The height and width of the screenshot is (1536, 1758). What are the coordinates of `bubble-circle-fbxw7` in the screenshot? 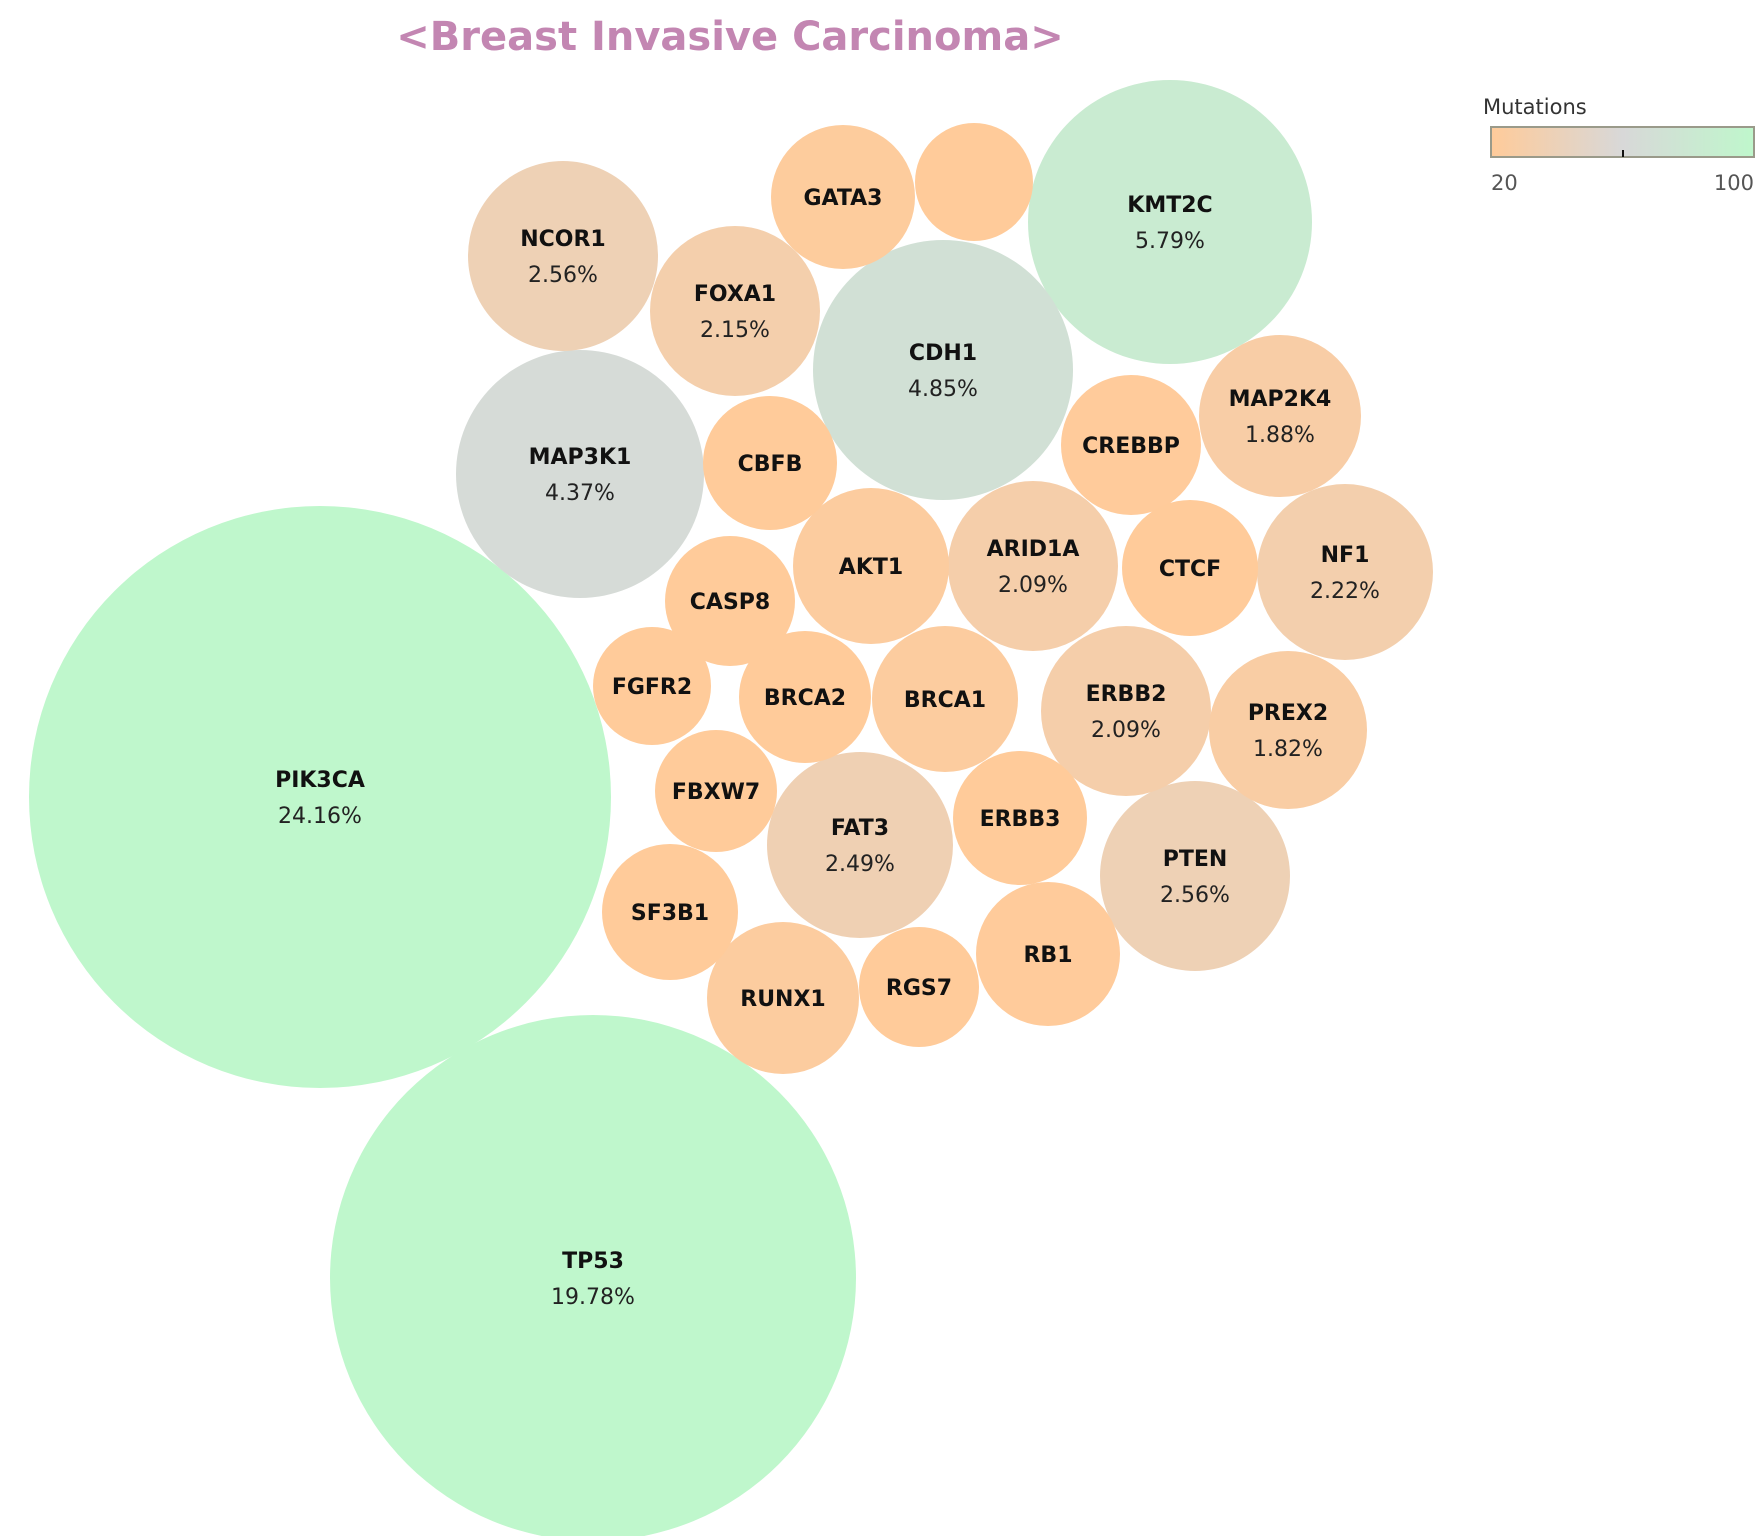 It's located at (716, 791).